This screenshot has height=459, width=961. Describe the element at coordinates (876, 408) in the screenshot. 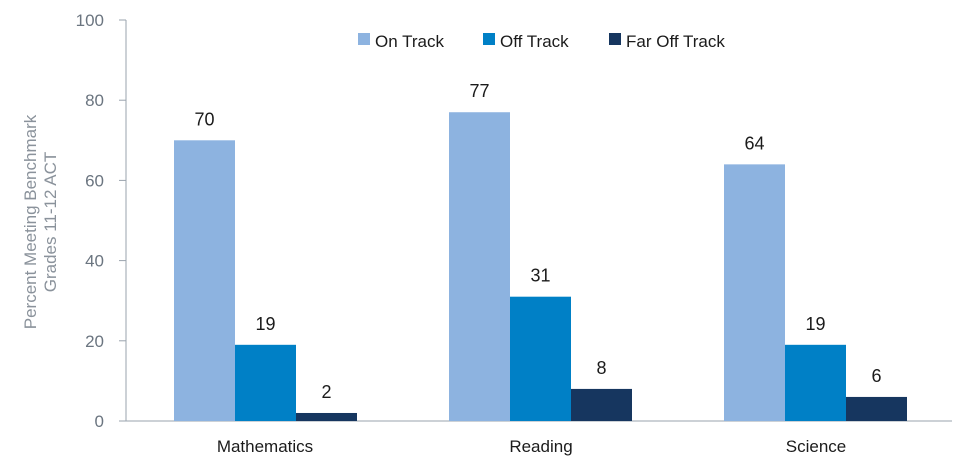

I see `bar-science-far-off-track` at that location.